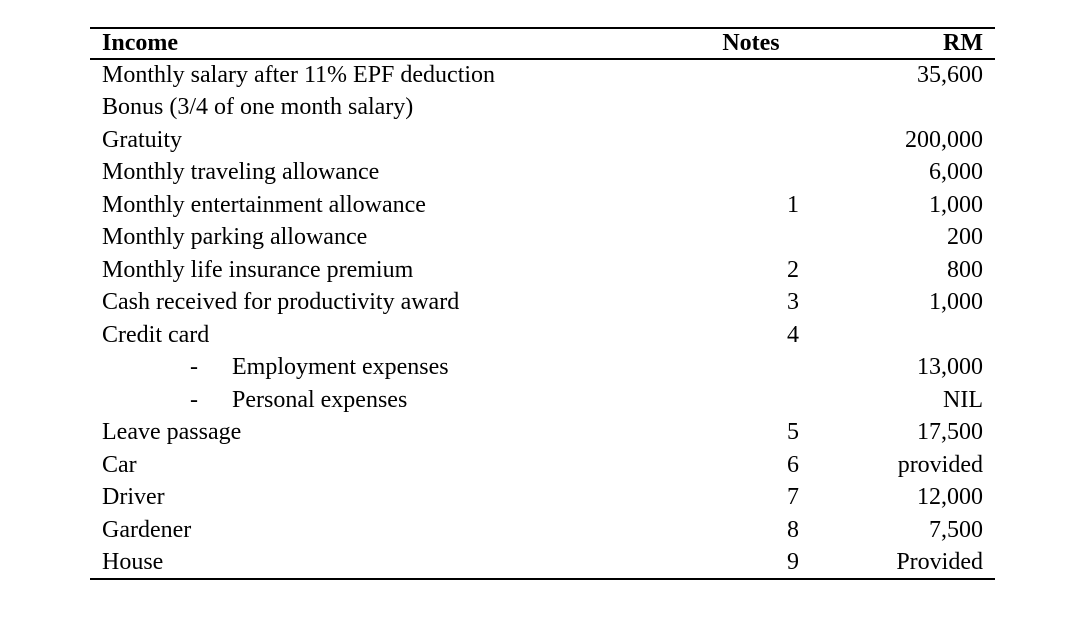 The width and height of the screenshot is (1071, 618). Describe the element at coordinates (793, 204) in the screenshot. I see `note-cell: 1` at that location.